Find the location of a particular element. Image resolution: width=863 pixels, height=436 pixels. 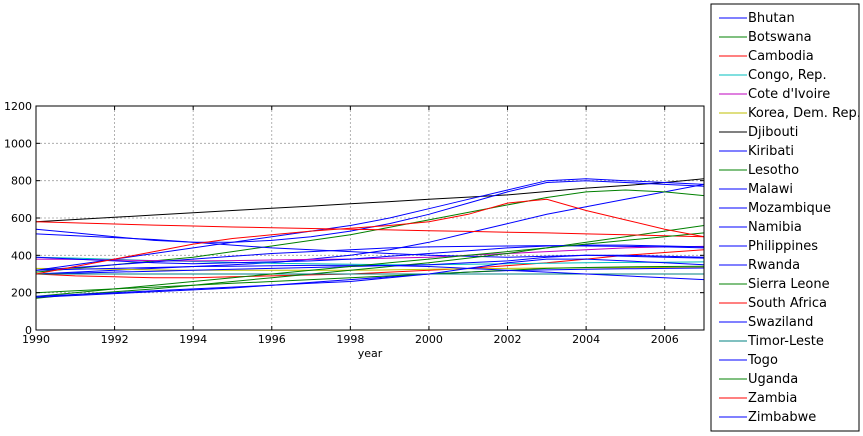

legend-entry: Philippines is located at coordinates (768, 246).